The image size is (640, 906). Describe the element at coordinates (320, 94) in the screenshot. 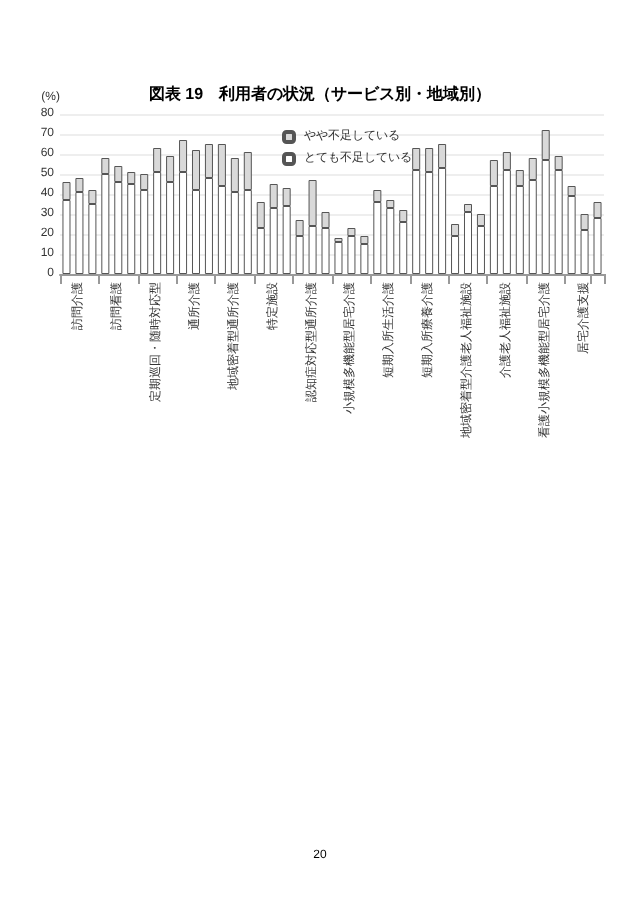

I see `chart-title: 図表 19 利用者の状況（サービス別・地域別）` at that location.